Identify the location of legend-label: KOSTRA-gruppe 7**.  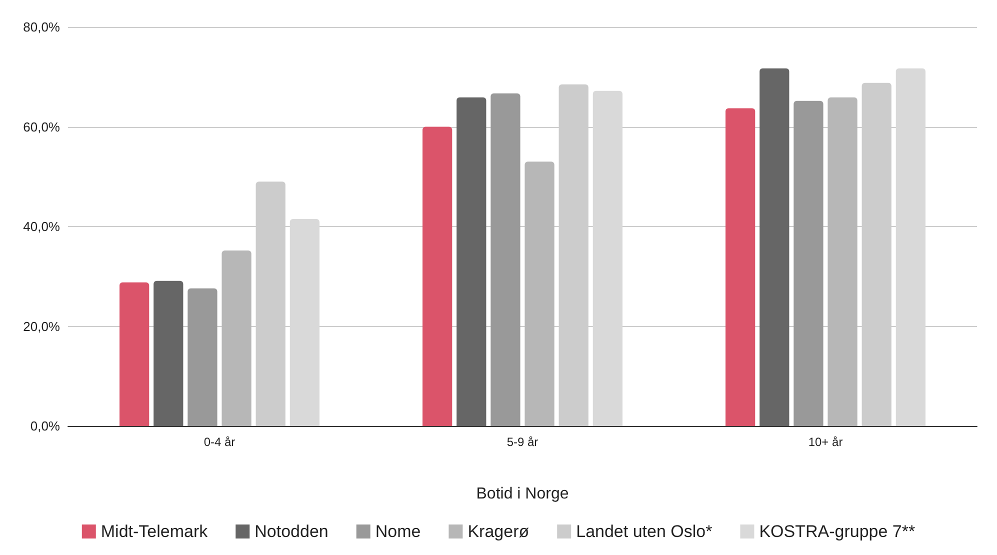
(837, 531).